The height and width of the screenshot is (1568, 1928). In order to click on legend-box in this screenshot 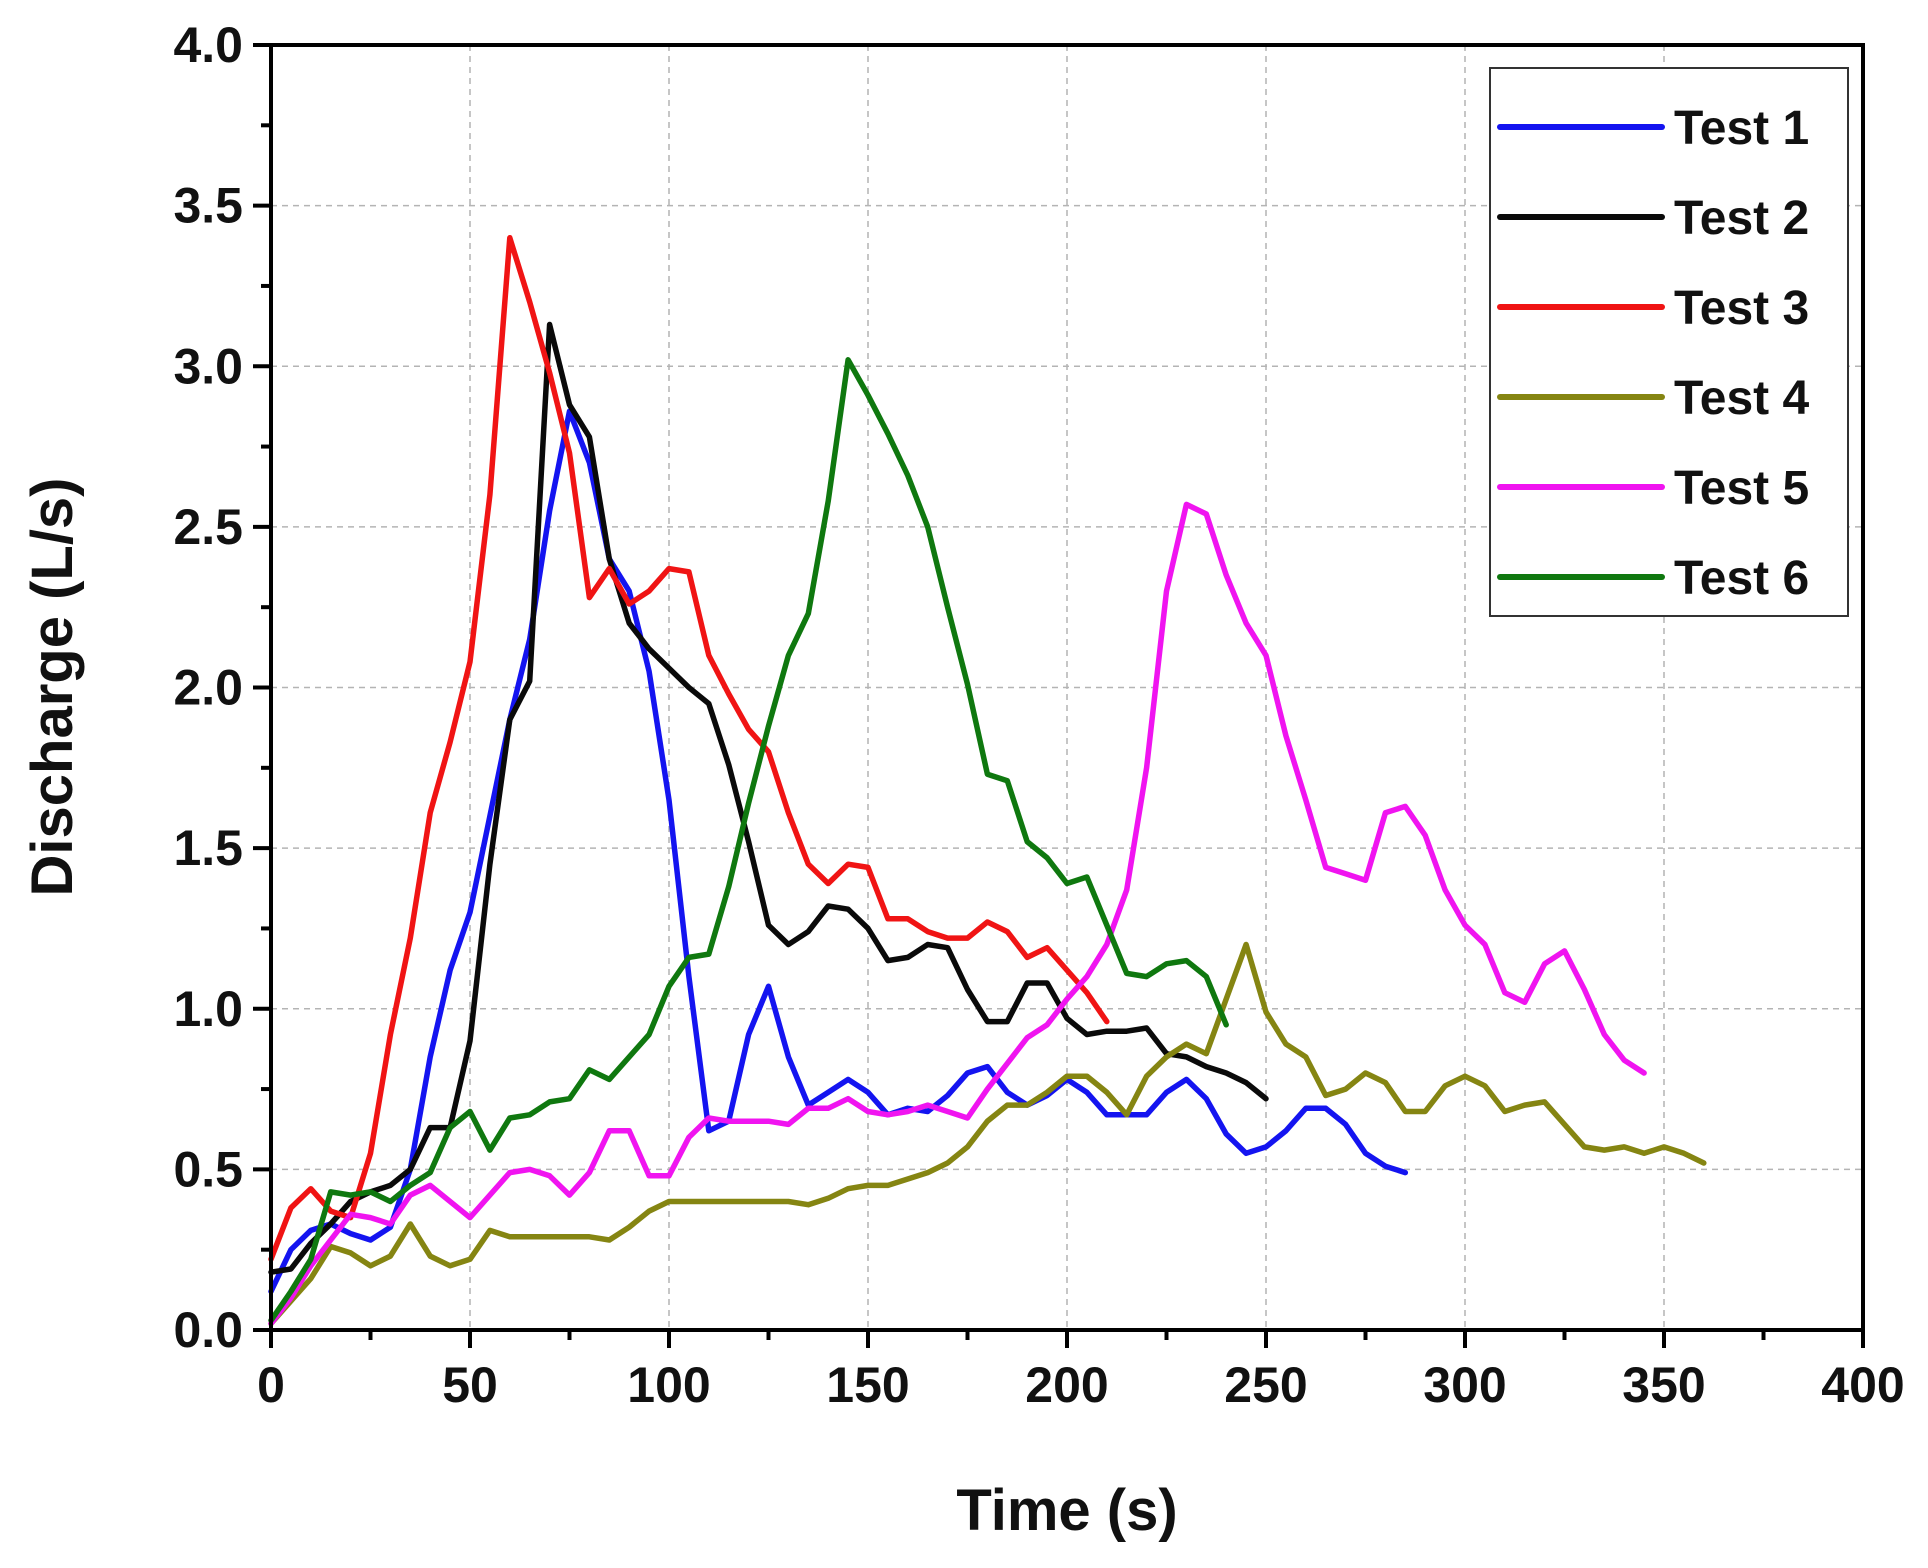, I will do `click(1669, 342)`.